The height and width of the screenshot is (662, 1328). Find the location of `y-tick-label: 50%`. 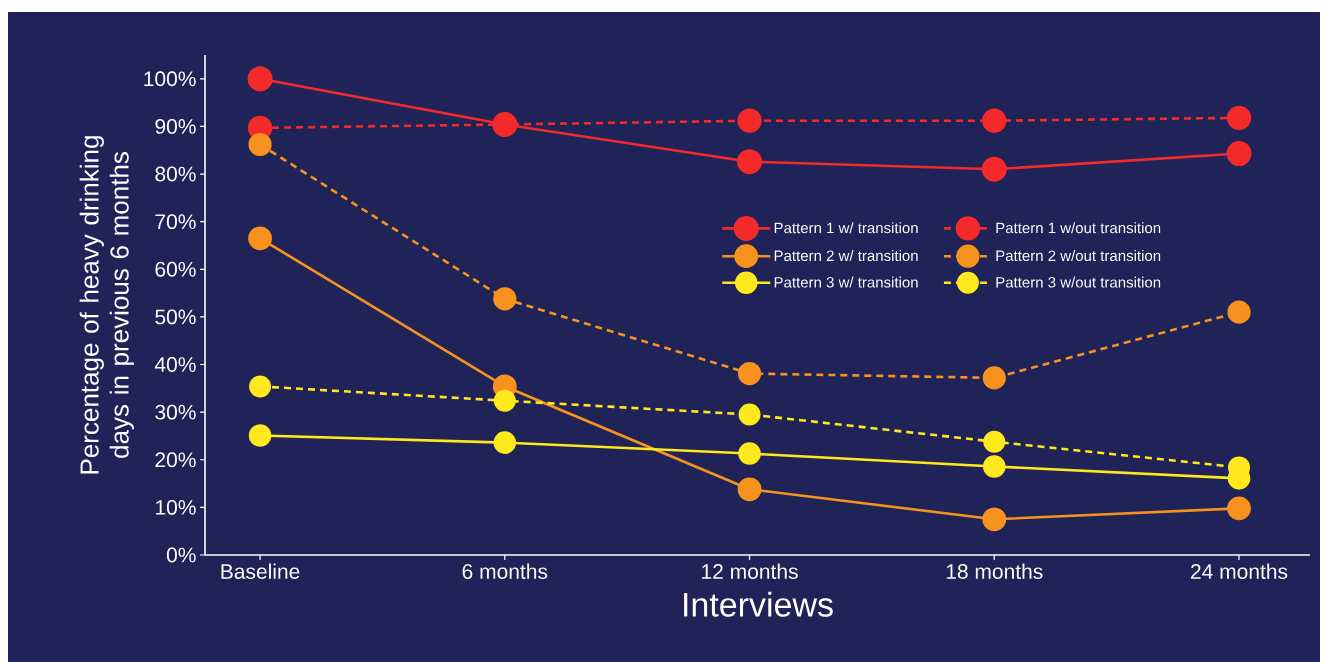

y-tick-label: 50% is located at coordinates (175, 317).